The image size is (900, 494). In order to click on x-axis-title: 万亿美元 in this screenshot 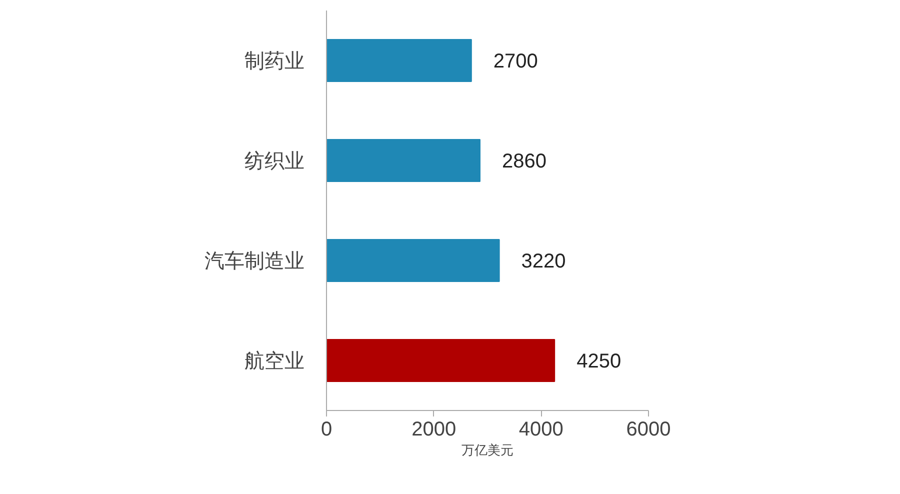, I will do `click(488, 450)`.